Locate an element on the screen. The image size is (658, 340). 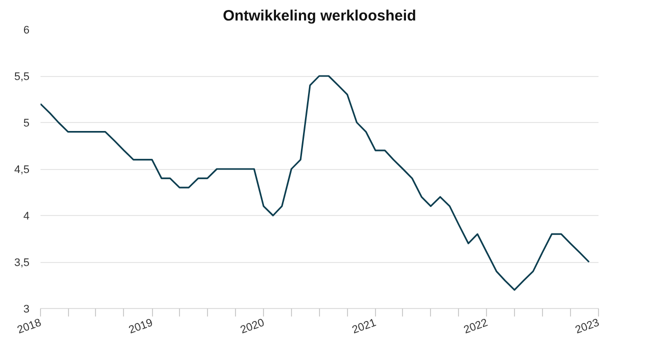
chart-title: Ontwikkeling werkloosheid is located at coordinates (319, 16).